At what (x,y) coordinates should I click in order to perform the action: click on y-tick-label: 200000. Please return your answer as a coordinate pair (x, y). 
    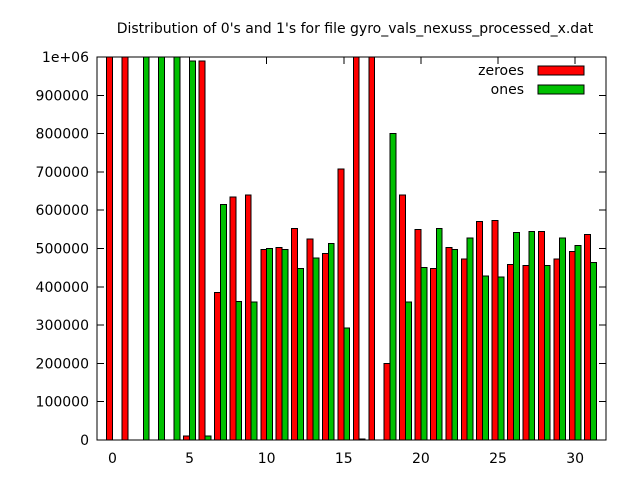
    Looking at the image, I should click on (62, 364).